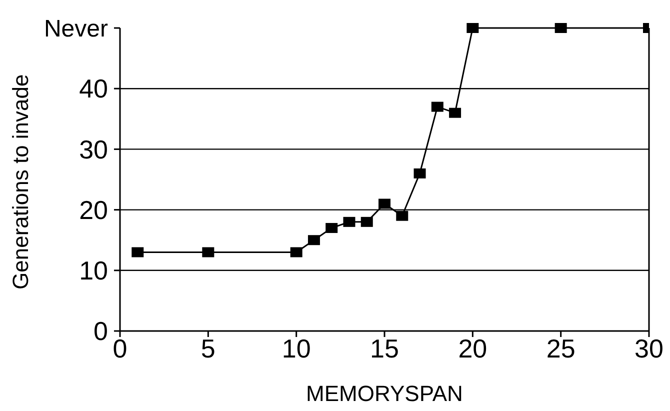  Describe the element at coordinates (93, 271) in the screenshot. I see `y-tick-label: 10` at that location.